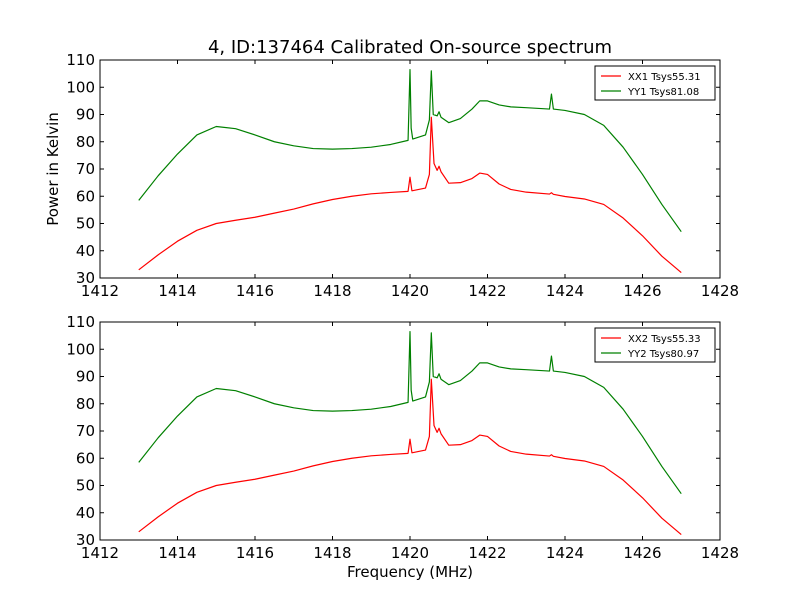 The width and height of the screenshot is (800, 600). Describe the element at coordinates (410, 572) in the screenshot. I see `x-axis-label: Frequency (MHz)` at that location.